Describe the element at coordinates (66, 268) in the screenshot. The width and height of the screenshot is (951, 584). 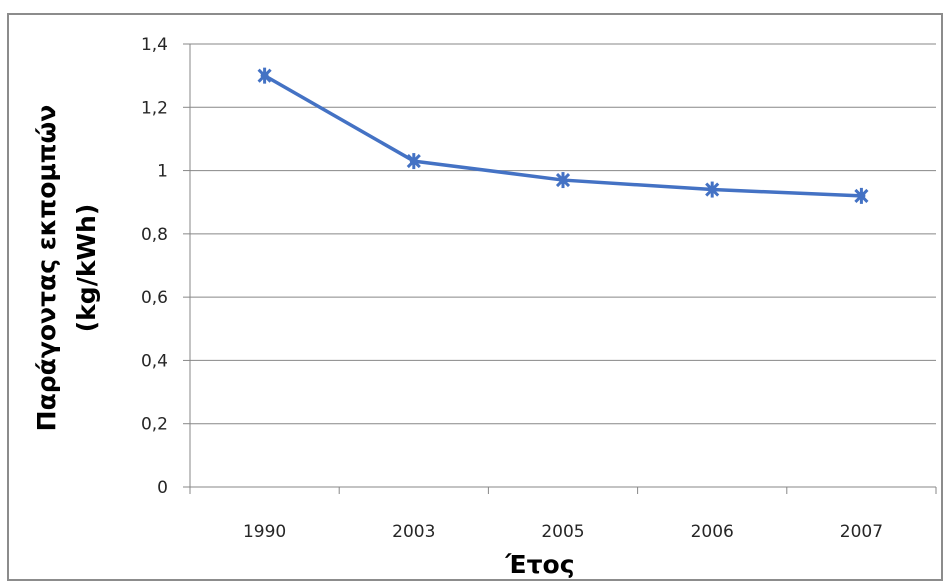
I see `y-axis-title: Παράγοντας εκπομπών (kg/kWh)` at that location.